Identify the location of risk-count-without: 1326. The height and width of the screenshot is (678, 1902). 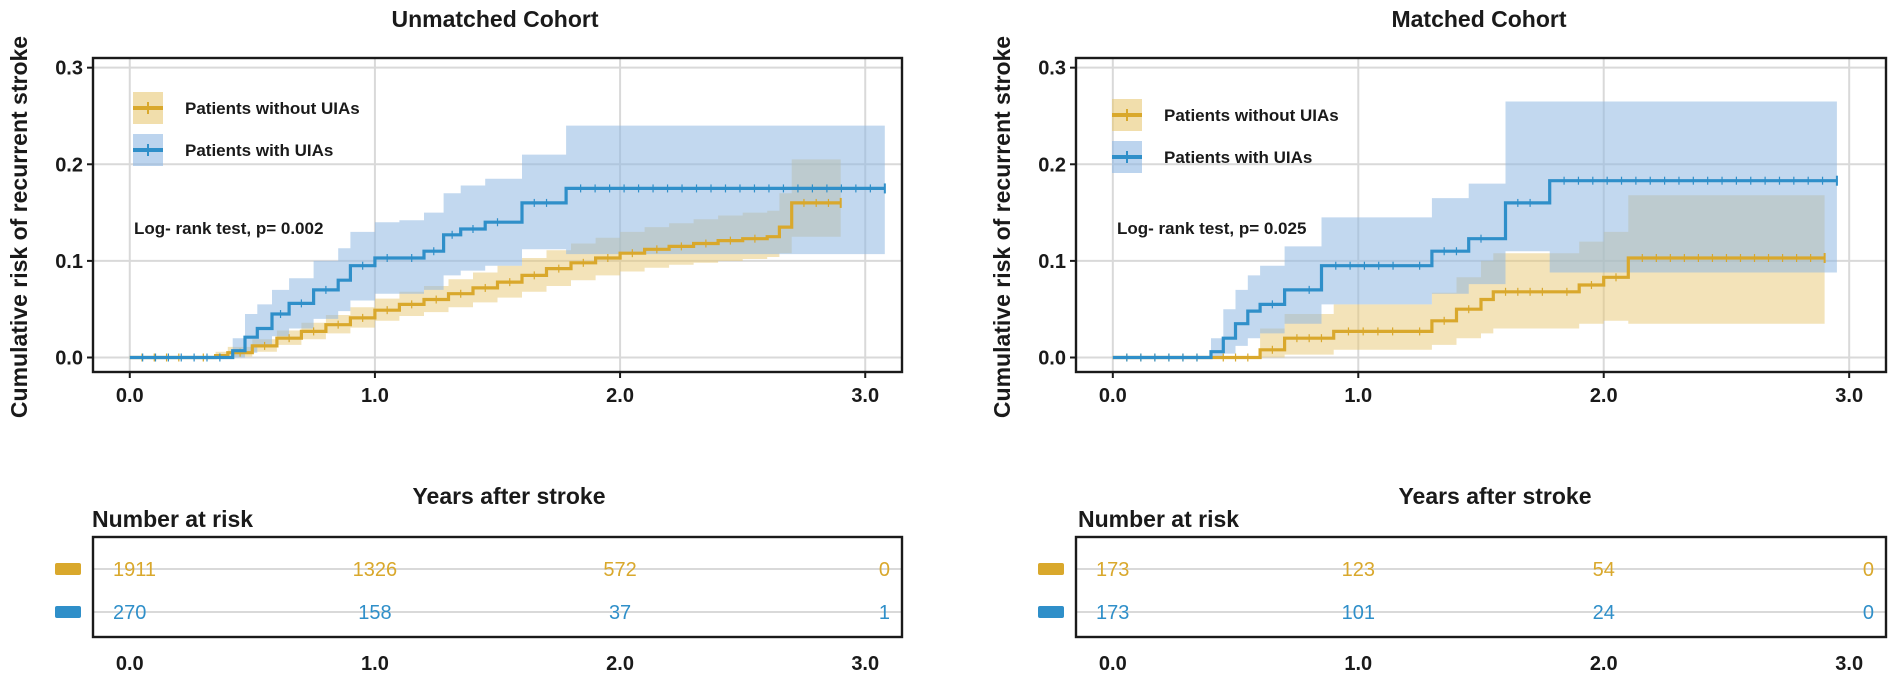
(375, 570).